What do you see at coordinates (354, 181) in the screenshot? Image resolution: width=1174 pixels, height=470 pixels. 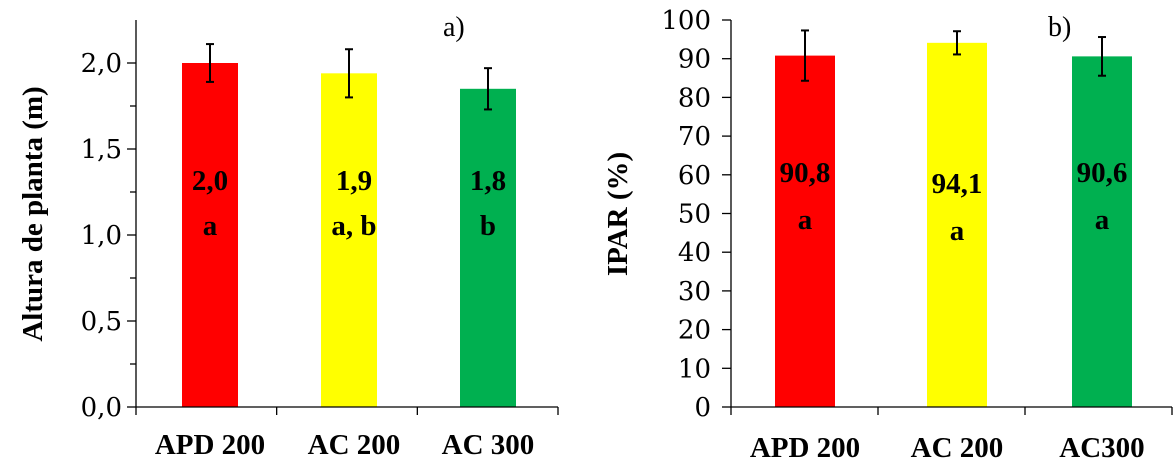 I see `bar-value-label: 1,9` at bounding box center [354, 181].